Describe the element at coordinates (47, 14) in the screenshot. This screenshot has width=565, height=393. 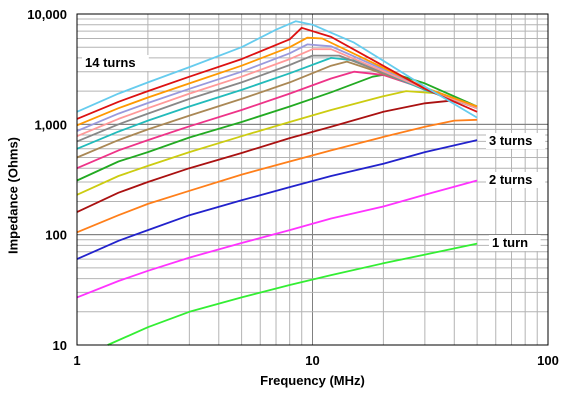
I see `y-tick-label: 10,000` at that location.